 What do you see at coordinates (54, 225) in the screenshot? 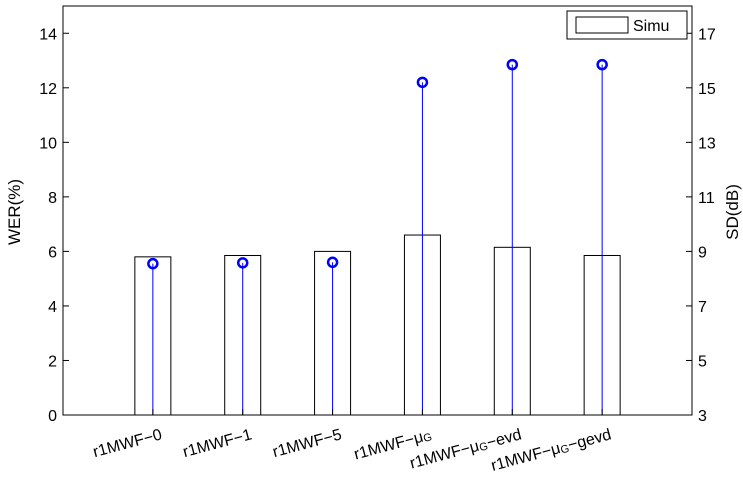
I see `left-axis: 0 2 4 6 8 10 12 14` at bounding box center [54, 225].